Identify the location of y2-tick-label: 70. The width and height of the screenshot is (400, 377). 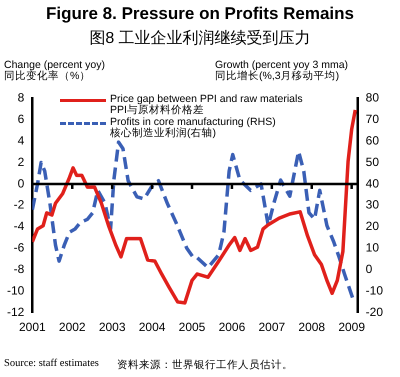
(373, 119).